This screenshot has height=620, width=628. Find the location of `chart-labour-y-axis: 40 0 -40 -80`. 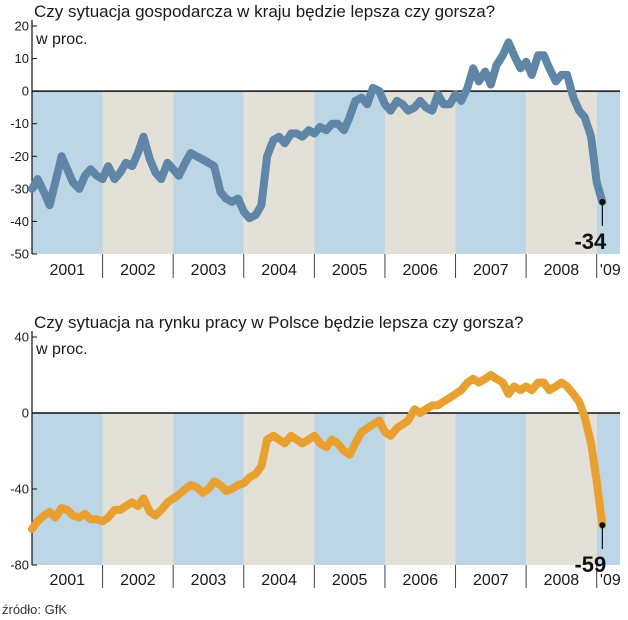

chart-labour-y-axis: 40 0 -40 -80 is located at coordinates (23, 451).